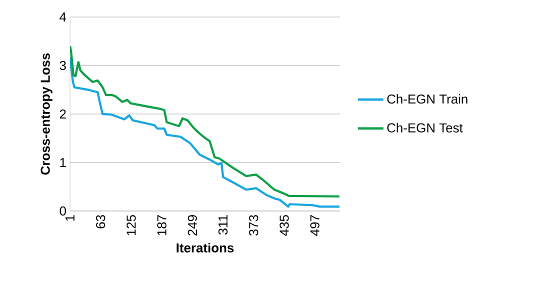 This screenshot has width=550, height=296. I want to click on x-tick-label: 435, so click(284, 225).